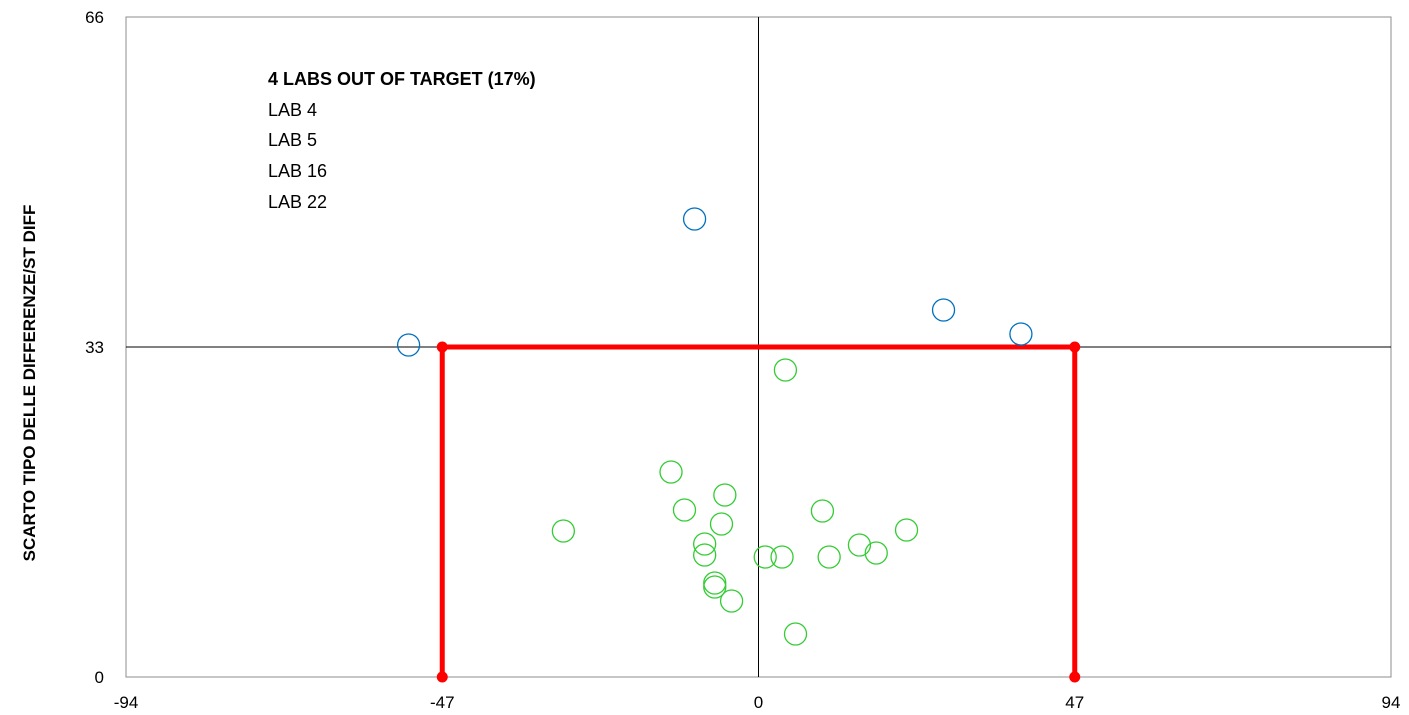  Describe the element at coordinates (292, 140) in the screenshot. I see `annotation-lab: LAB 5` at that location.